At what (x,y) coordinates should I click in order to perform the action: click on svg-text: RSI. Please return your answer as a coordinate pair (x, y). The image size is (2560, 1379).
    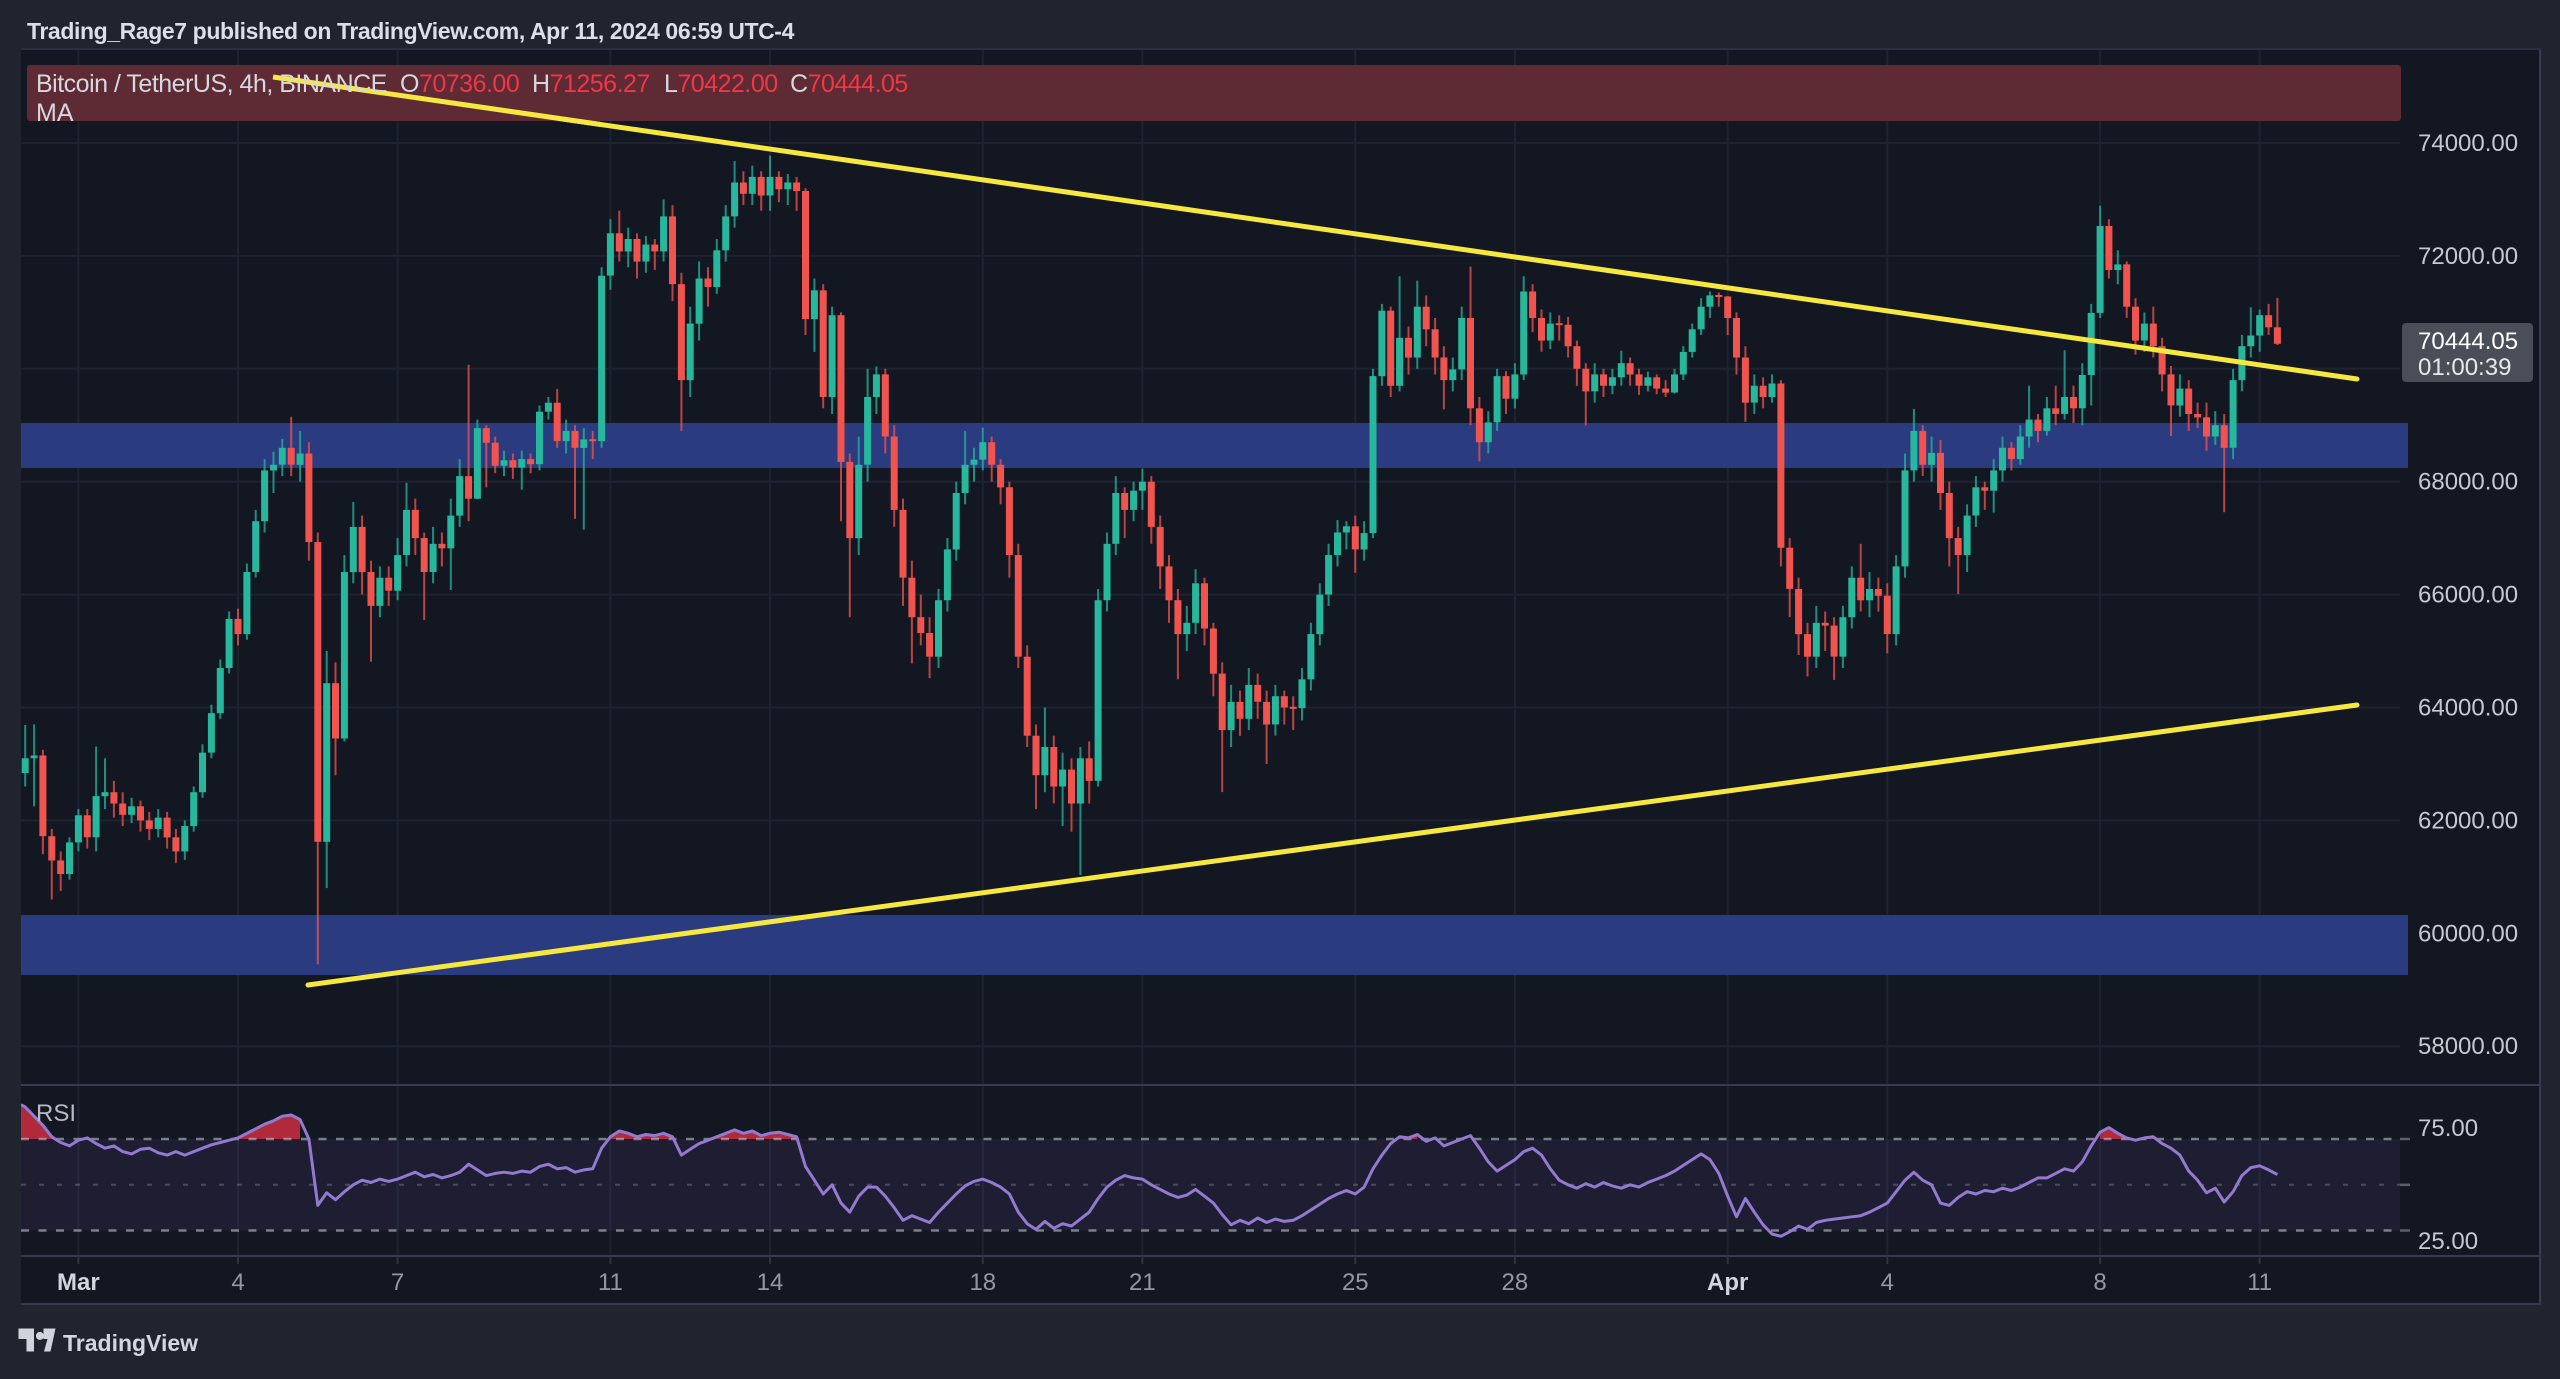
    Looking at the image, I should click on (56, 1113).